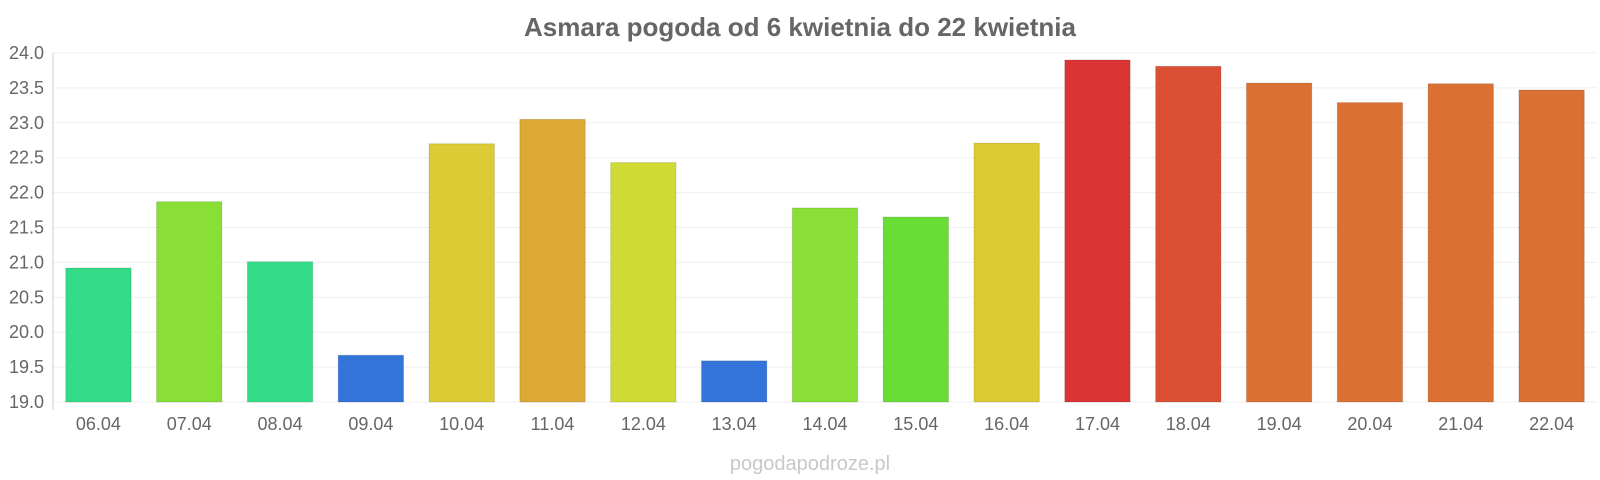  What do you see at coordinates (1188, 424) in the screenshot?
I see `x-tick-label: 18.04` at bounding box center [1188, 424].